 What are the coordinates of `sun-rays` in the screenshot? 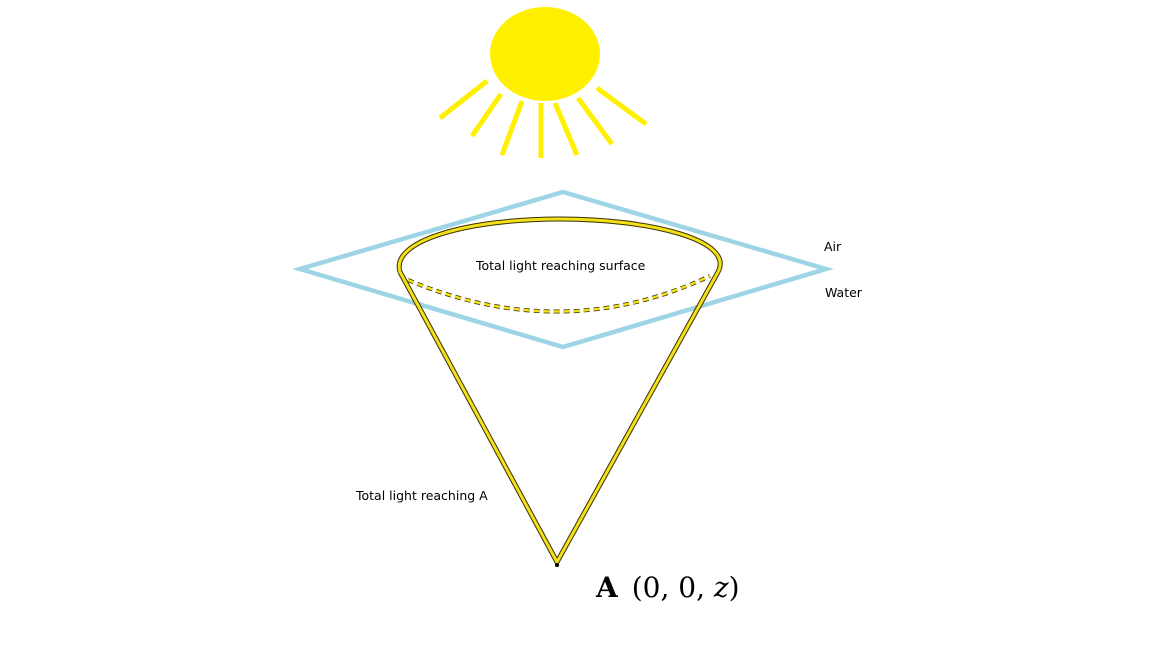 It's located at (543, 118).